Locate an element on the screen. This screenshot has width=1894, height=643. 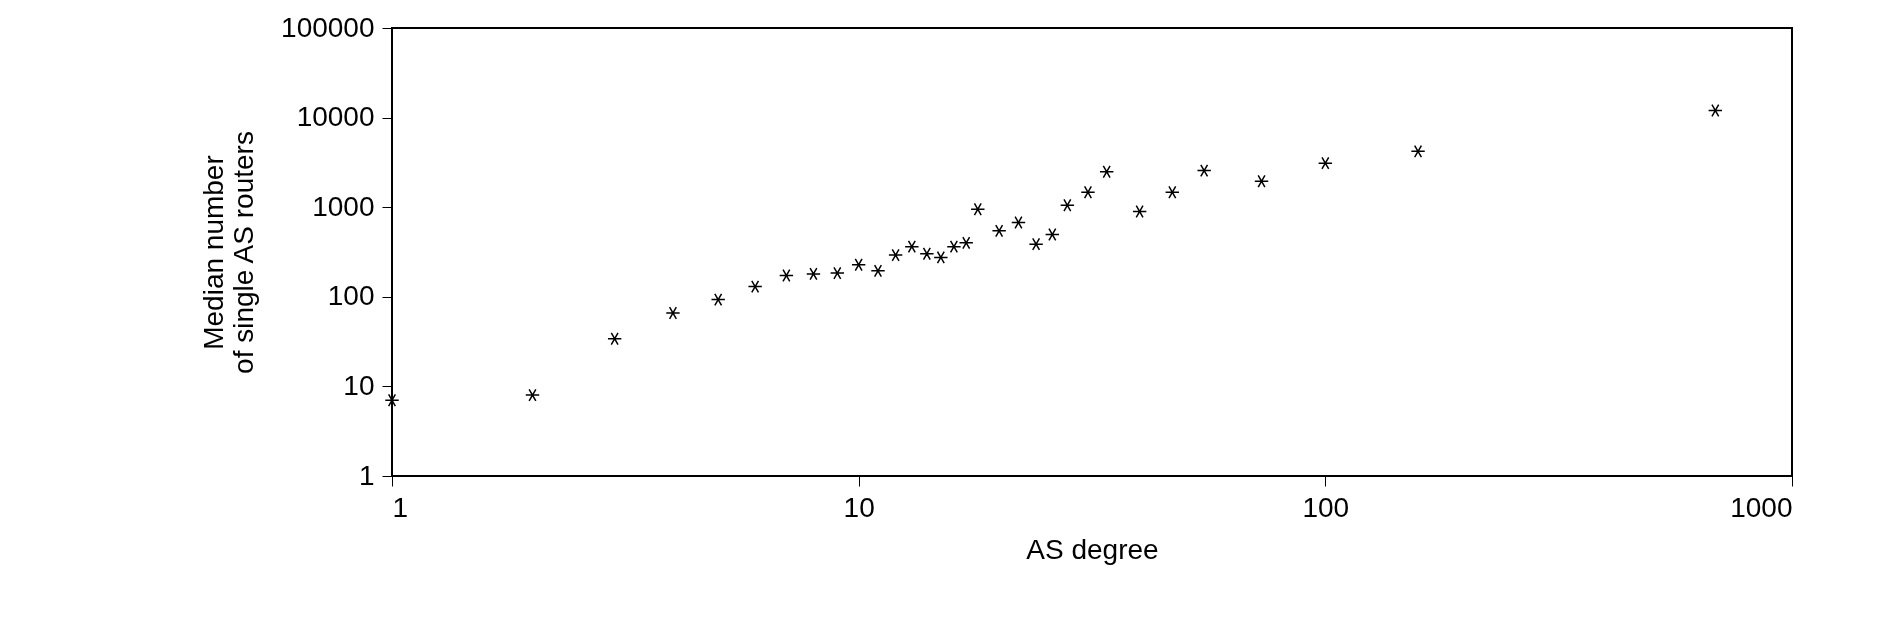
x-tick-label: 10 is located at coordinates (859, 507).